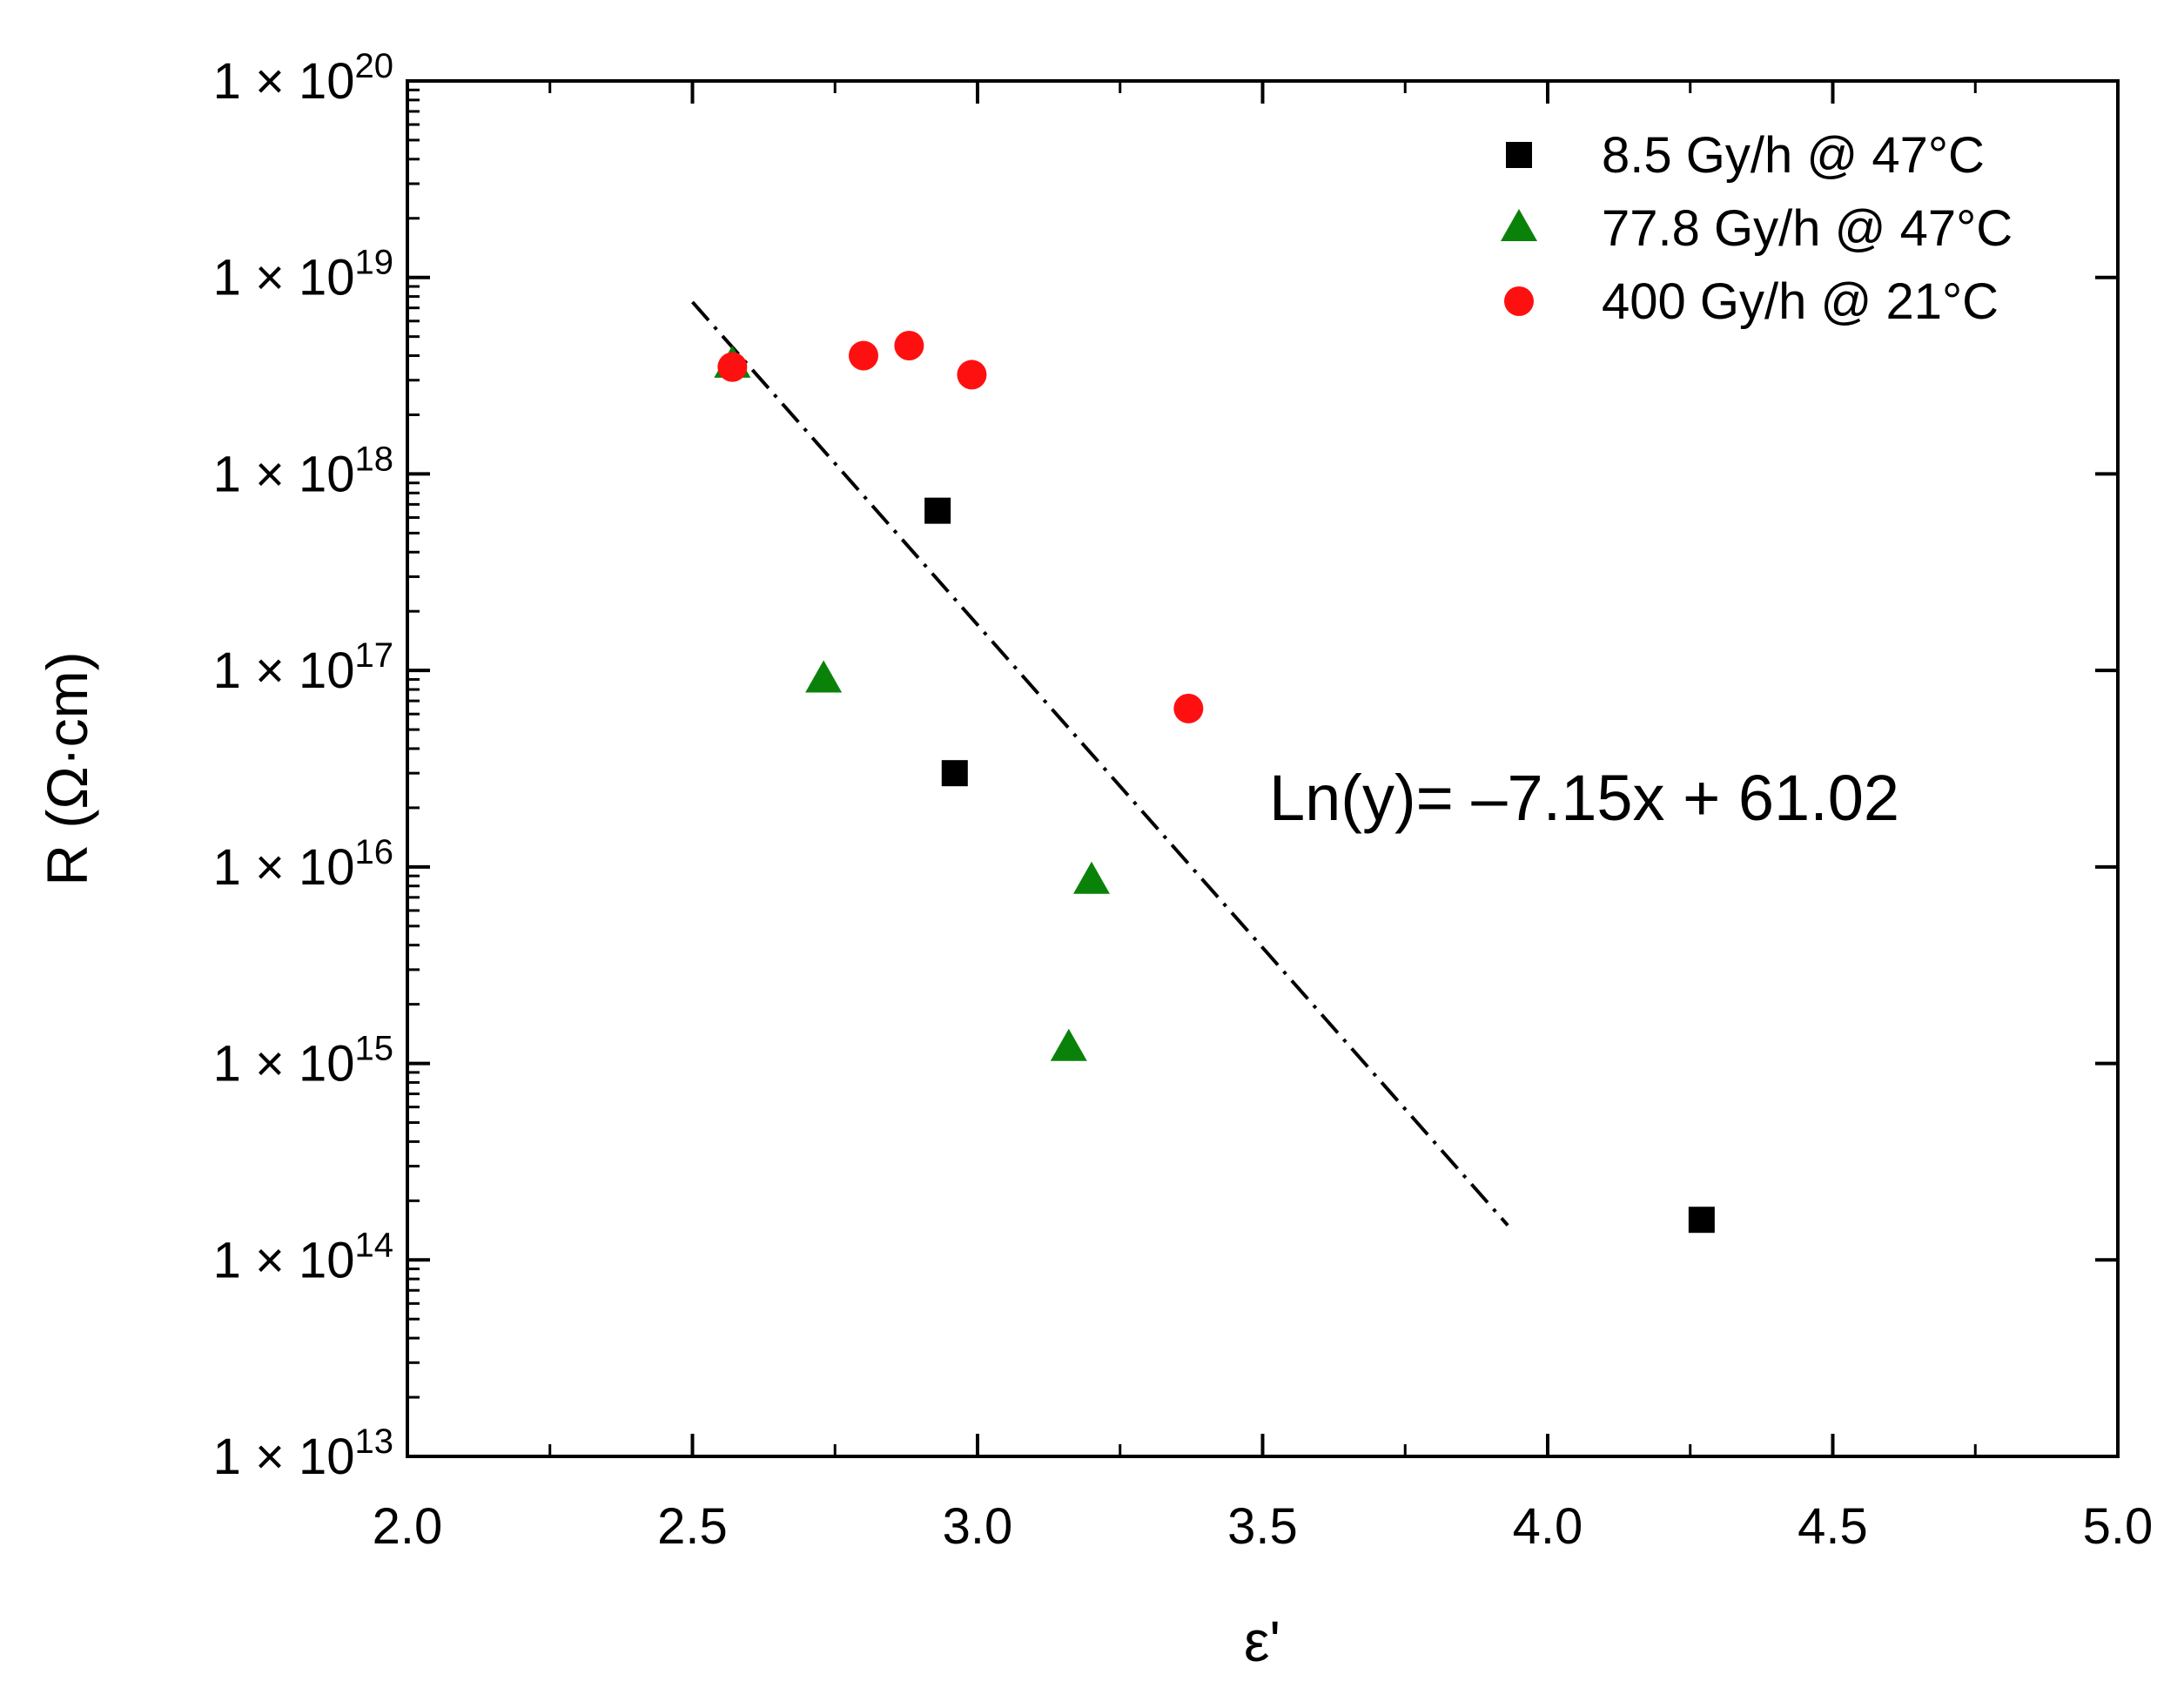 The image size is (2184, 1681). What do you see at coordinates (1807, 228) in the screenshot?
I see `legend-label: 77.8 Gy/h @ 47°C` at bounding box center [1807, 228].